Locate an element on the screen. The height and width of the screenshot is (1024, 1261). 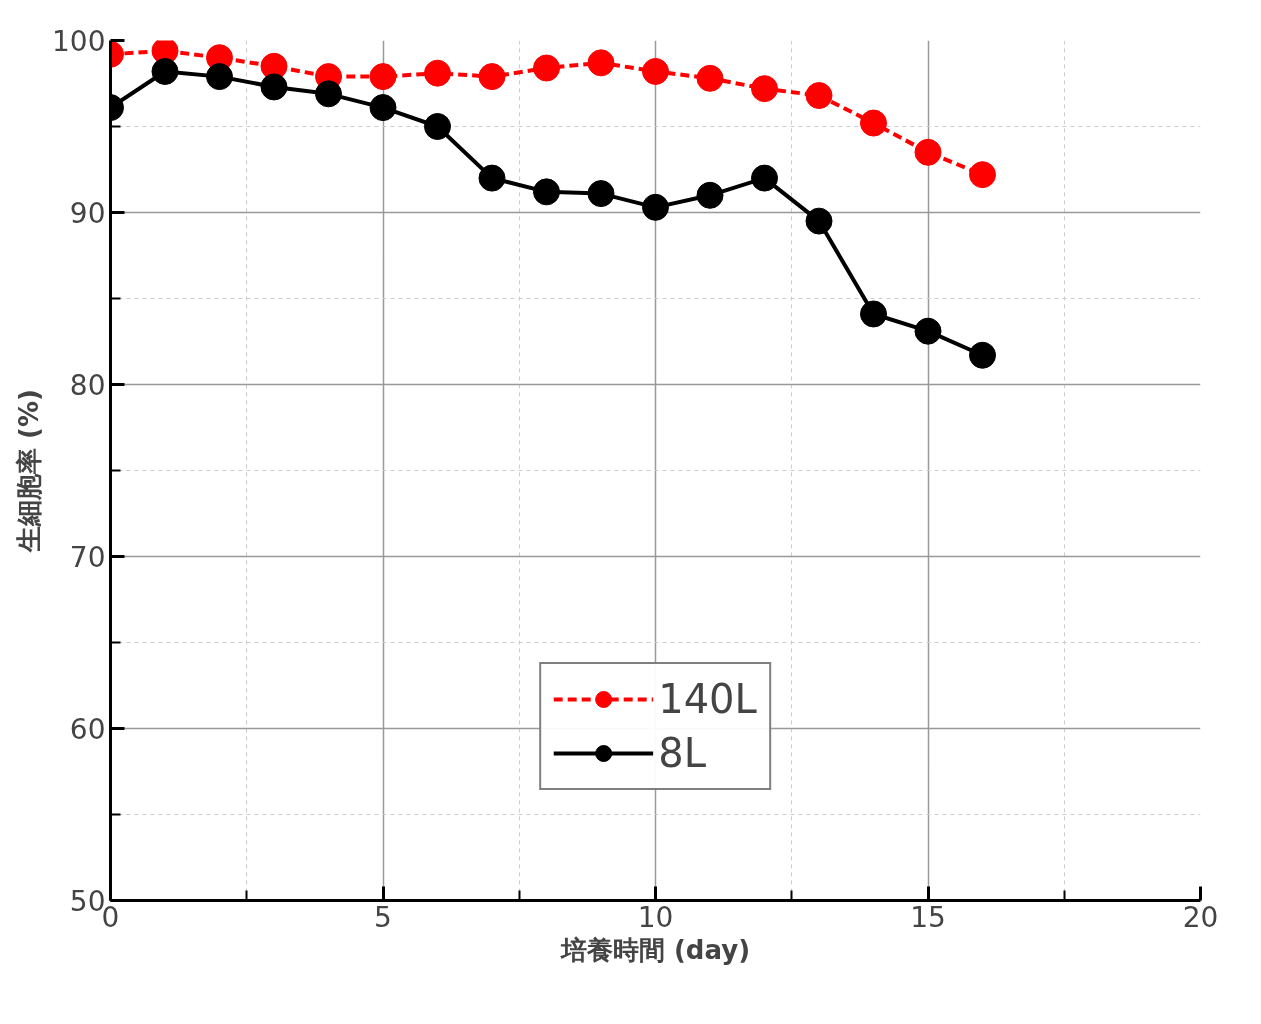
x-tick-label: 10 is located at coordinates (655, 917).